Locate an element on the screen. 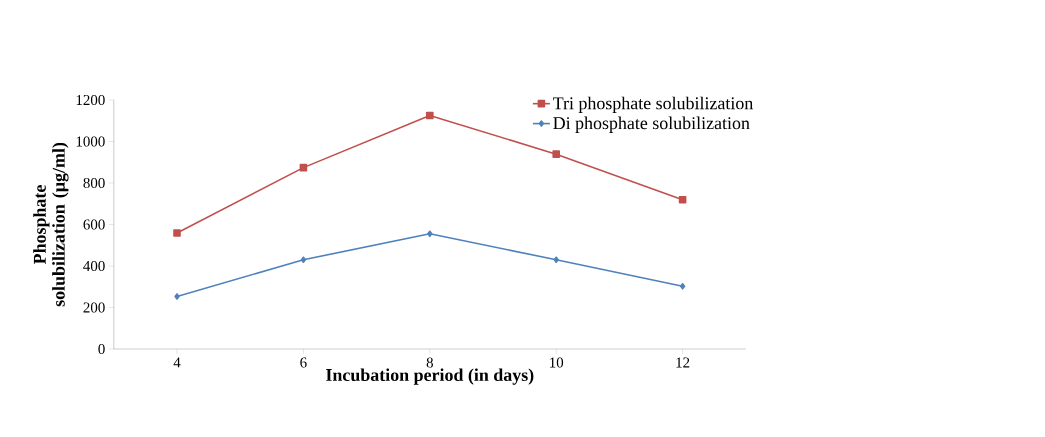 The height and width of the screenshot is (437, 1045). x-tick-label: 6 is located at coordinates (303, 362).